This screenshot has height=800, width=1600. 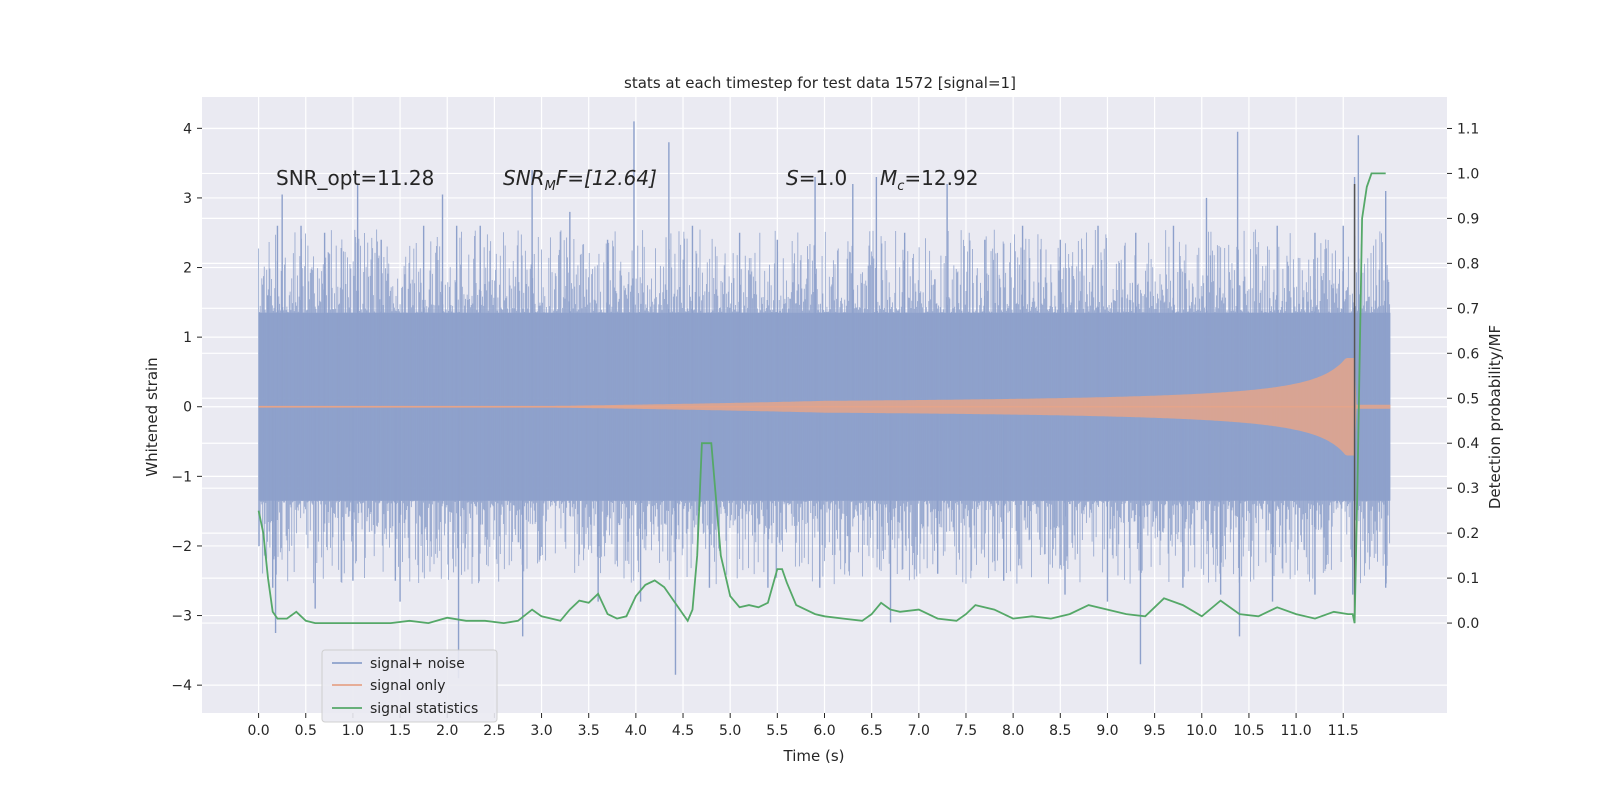 What do you see at coordinates (1463, 376) in the screenshot?
I see `y-right-axis-ticks: 1.1 1.0 0.9 0.8 0.7 0.6 0.5 0.4 0.3 0.2 0.1 0.0` at bounding box center [1463, 376].